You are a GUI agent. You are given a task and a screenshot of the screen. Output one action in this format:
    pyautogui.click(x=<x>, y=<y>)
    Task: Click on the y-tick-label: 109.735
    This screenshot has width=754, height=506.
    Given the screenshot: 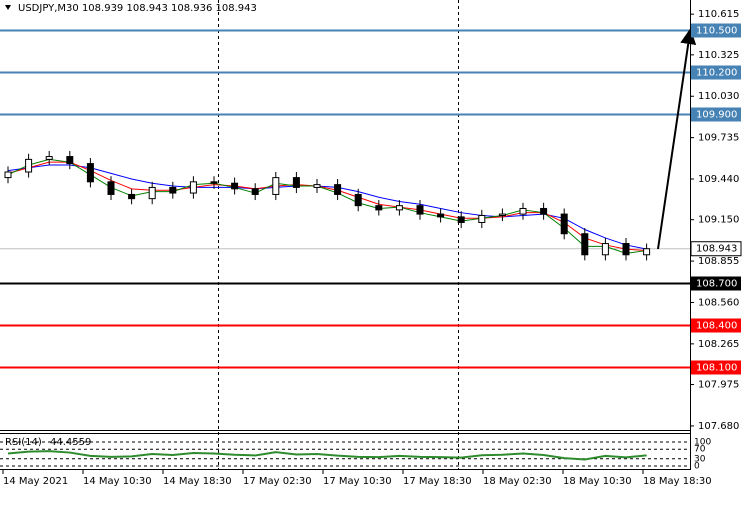 What is the action you would take?
    pyautogui.click(x=718, y=138)
    